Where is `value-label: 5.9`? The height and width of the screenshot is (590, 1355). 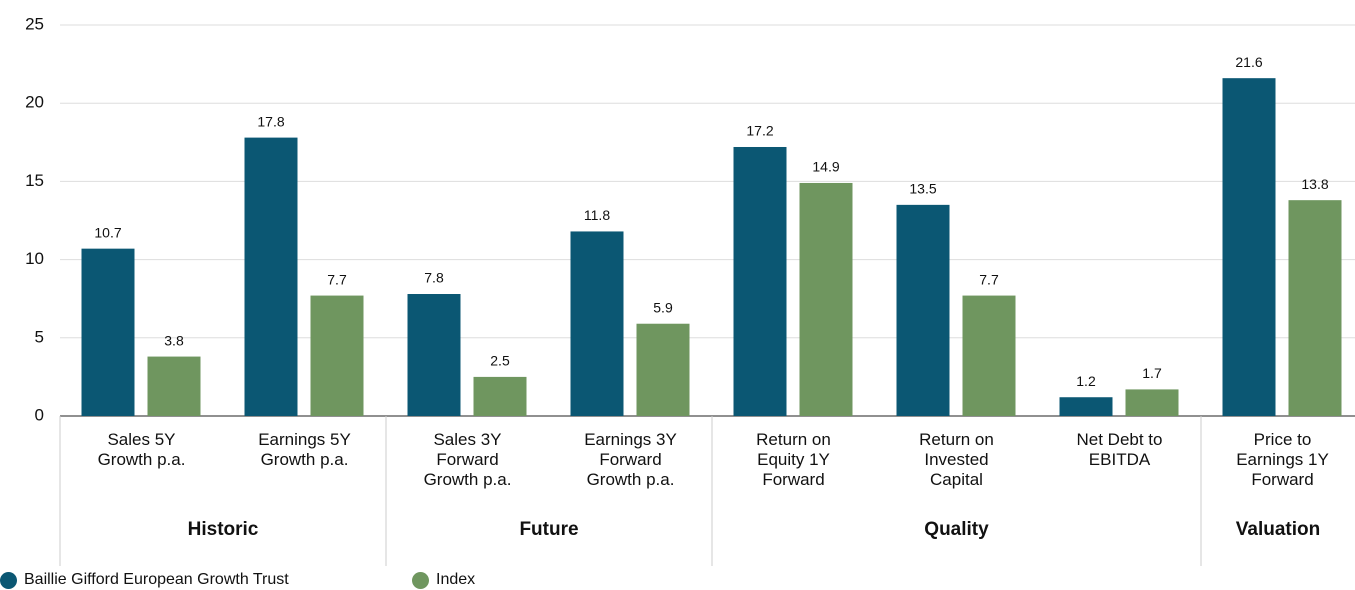
value-label: 5.9 is located at coordinates (663, 307).